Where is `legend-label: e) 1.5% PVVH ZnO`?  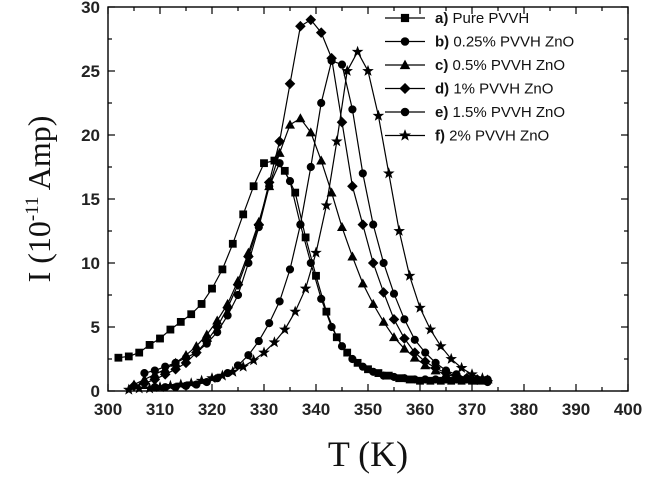
legend-label: e) 1.5% PVVH ZnO is located at coordinates (500, 112).